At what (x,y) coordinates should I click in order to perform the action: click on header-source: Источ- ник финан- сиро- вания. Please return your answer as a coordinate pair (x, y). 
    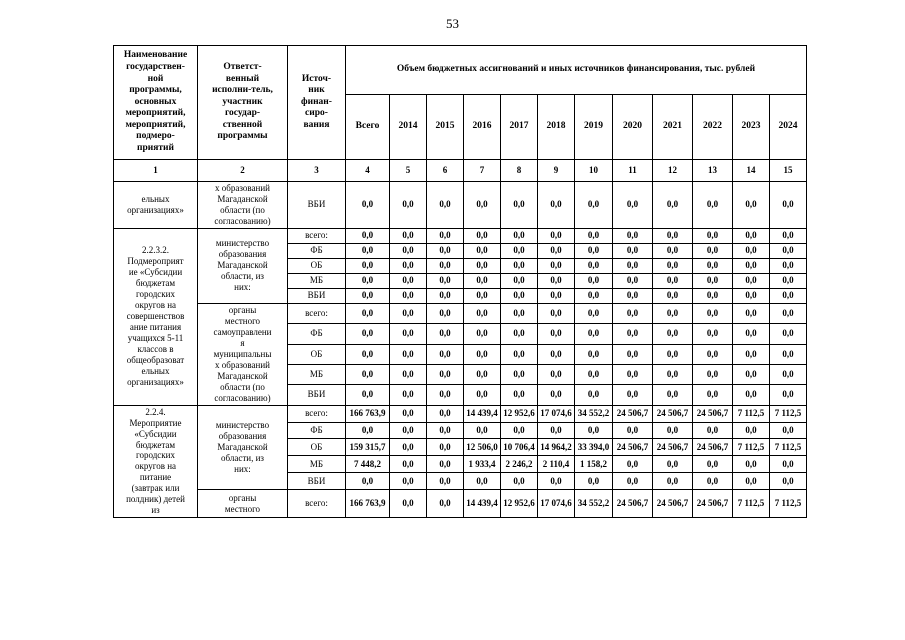
    Looking at the image, I should click on (316, 102).